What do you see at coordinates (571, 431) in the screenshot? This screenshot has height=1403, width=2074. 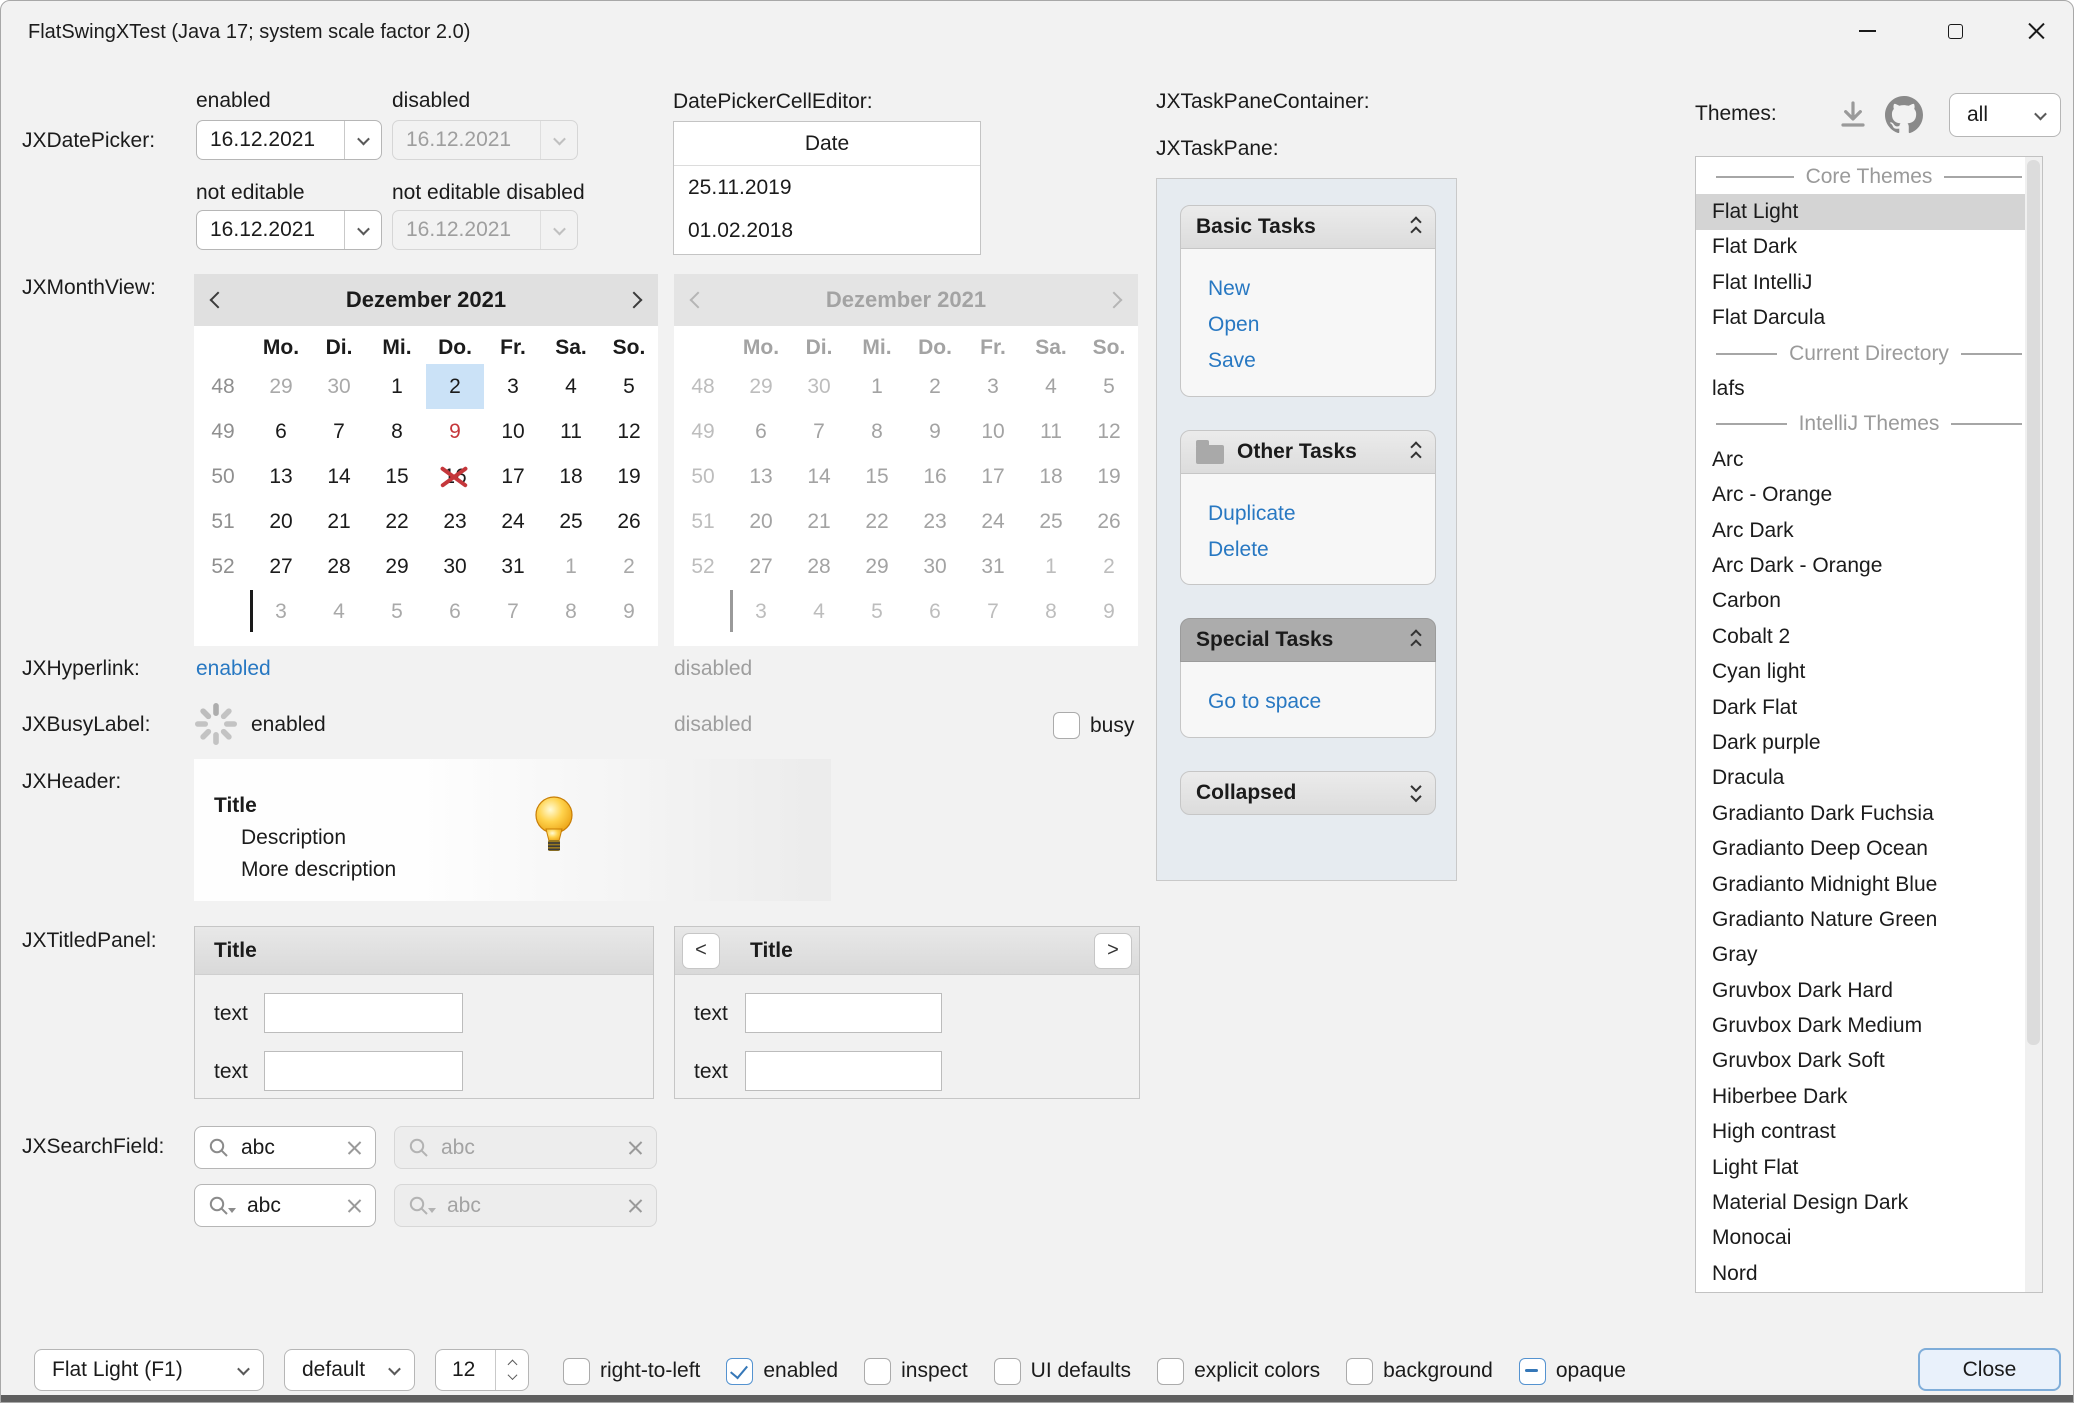 I see `day-cell: 11` at bounding box center [571, 431].